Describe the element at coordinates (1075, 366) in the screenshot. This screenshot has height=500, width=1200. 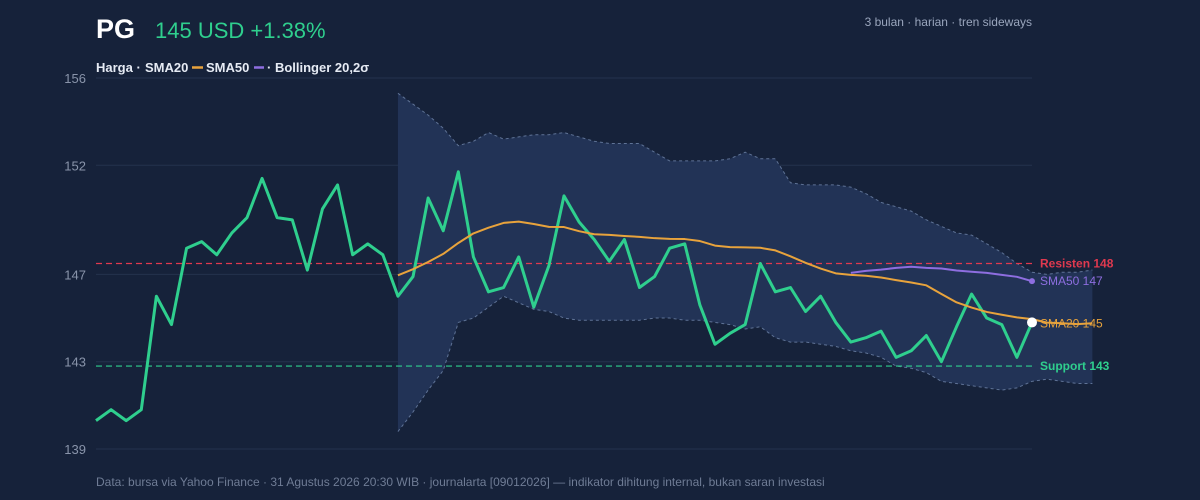
I see `support-label: Support 143` at that location.